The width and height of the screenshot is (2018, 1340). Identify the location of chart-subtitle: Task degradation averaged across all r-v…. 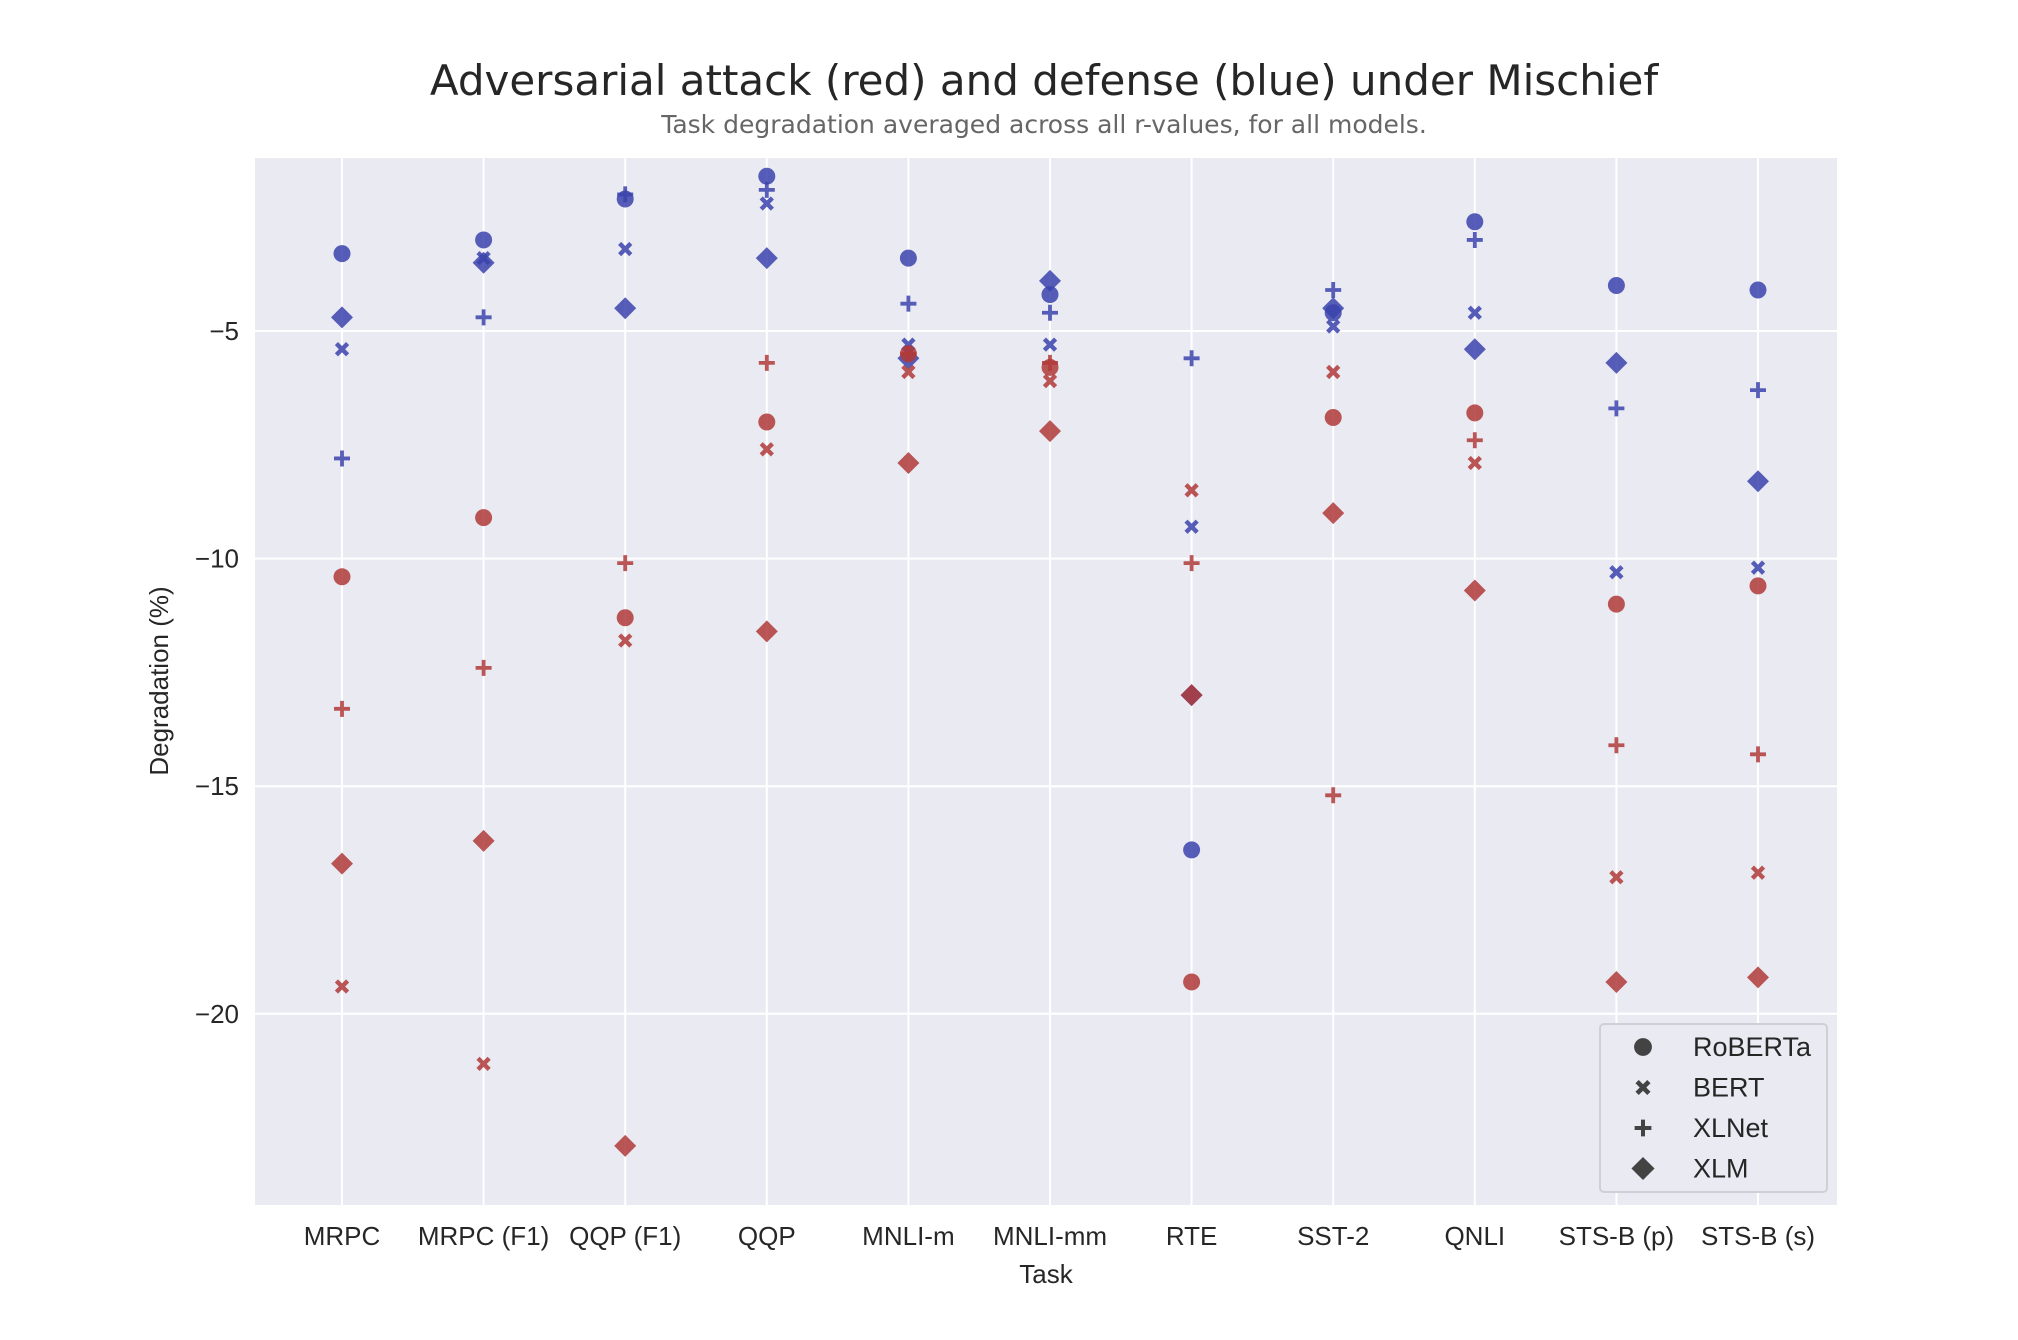
(1043, 124).